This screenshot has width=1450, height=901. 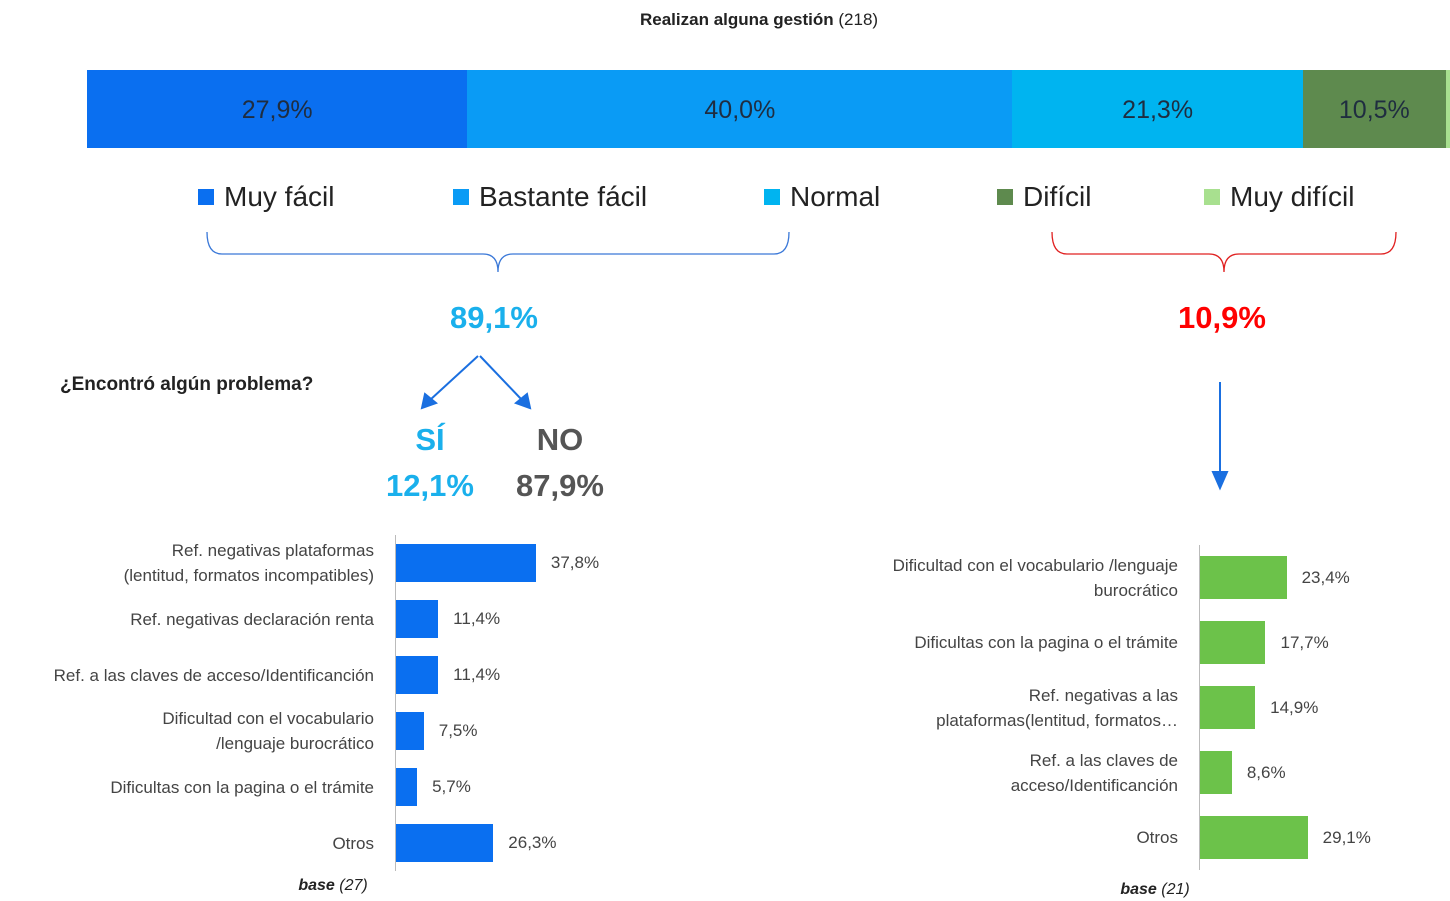 I want to click on question: ¿Encontró algún problema?, so click(x=187, y=384).